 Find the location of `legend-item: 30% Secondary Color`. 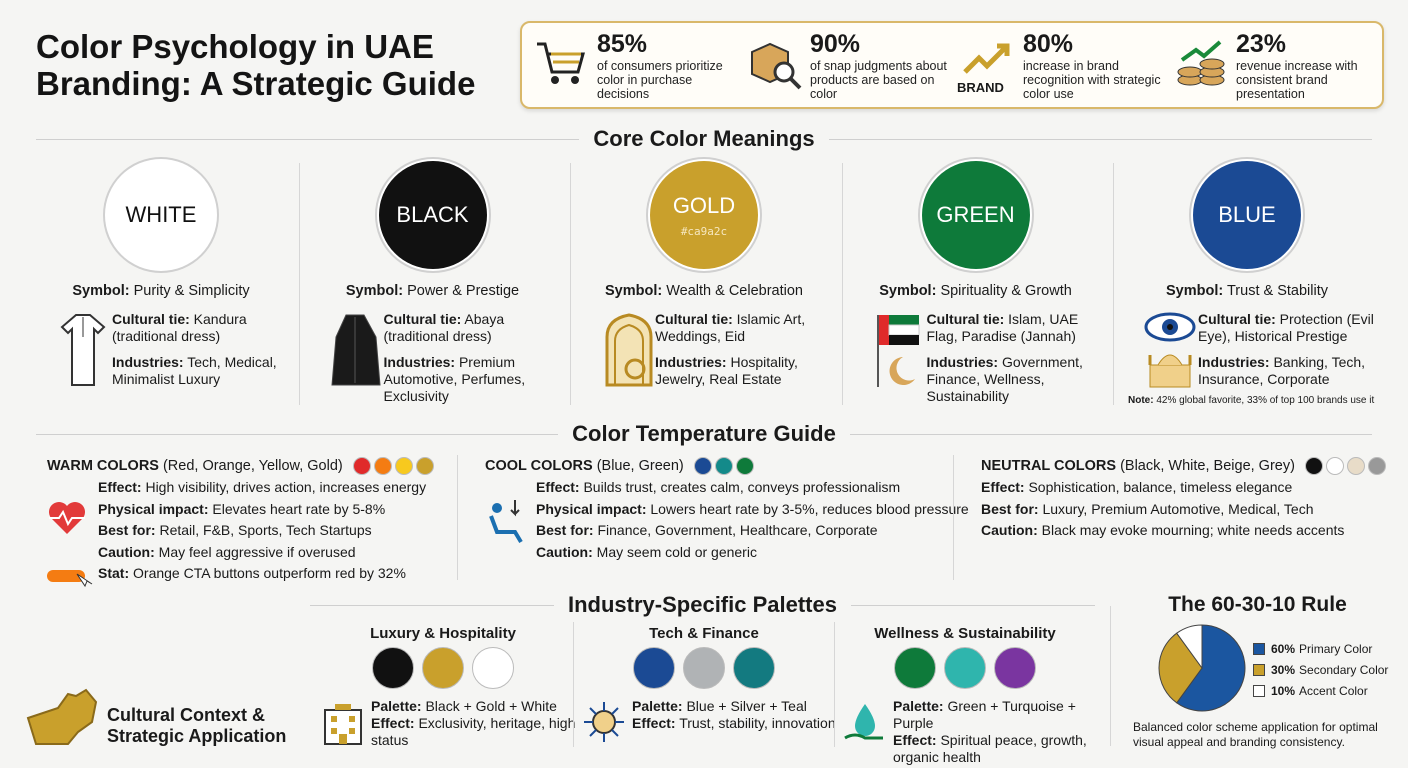

legend-item: 30% Secondary Color is located at coordinates (1323, 670).